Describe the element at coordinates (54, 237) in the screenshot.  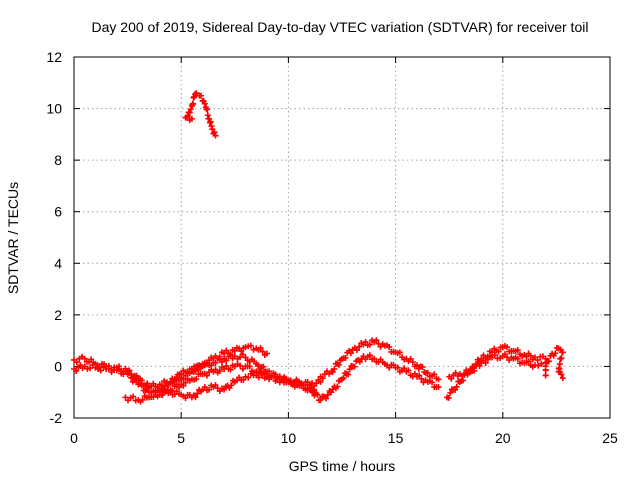
I see `y-tick-labels: -2 0 2 4 6 8 10 12` at that location.